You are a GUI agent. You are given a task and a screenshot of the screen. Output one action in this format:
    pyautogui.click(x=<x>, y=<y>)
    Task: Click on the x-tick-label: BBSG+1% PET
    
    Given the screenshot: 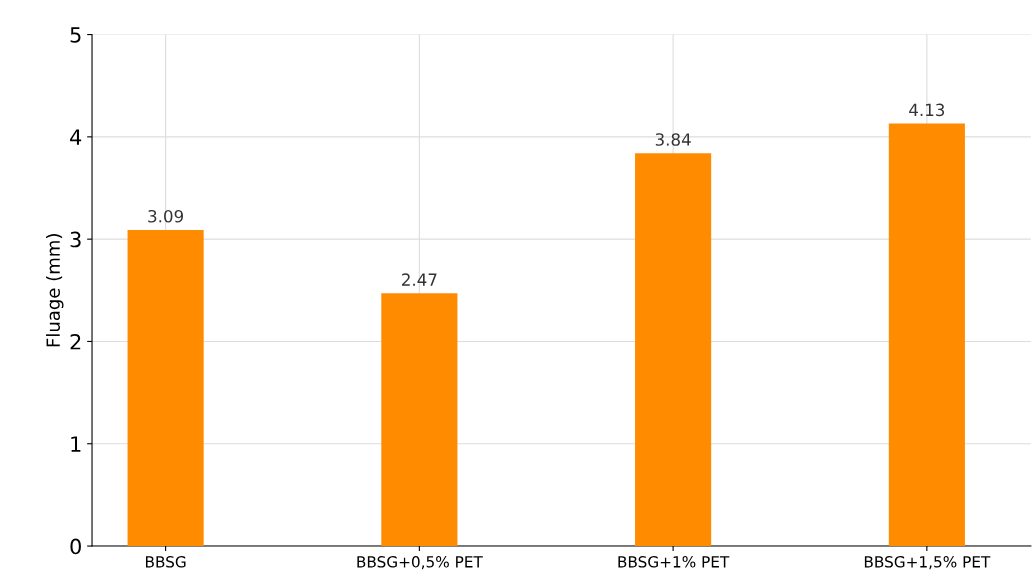 What is the action you would take?
    pyautogui.click(x=674, y=562)
    